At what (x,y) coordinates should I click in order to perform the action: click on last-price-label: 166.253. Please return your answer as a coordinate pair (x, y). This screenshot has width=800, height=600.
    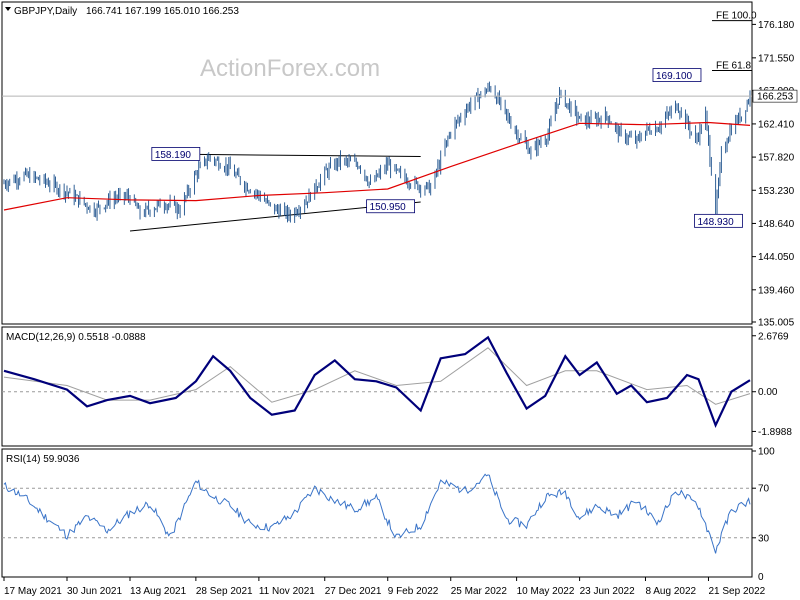
    Looking at the image, I should click on (775, 97).